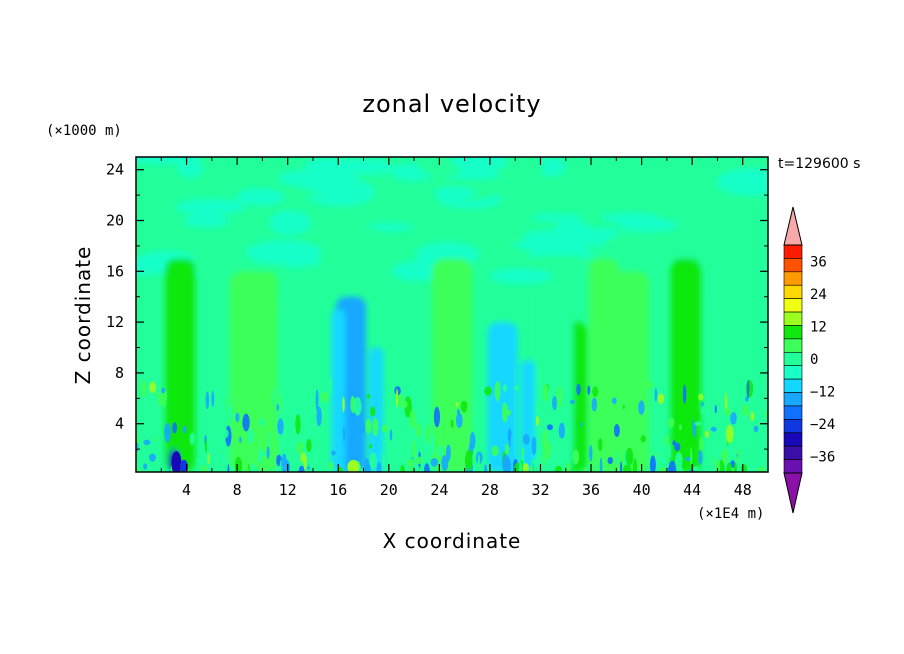 The height and width of the screenshot is (654, 904). Describe the element at coordinates (809, 360) in the screenshot. I see `colorbar: 36 24 12 0 −12 −24 −36` at that location.